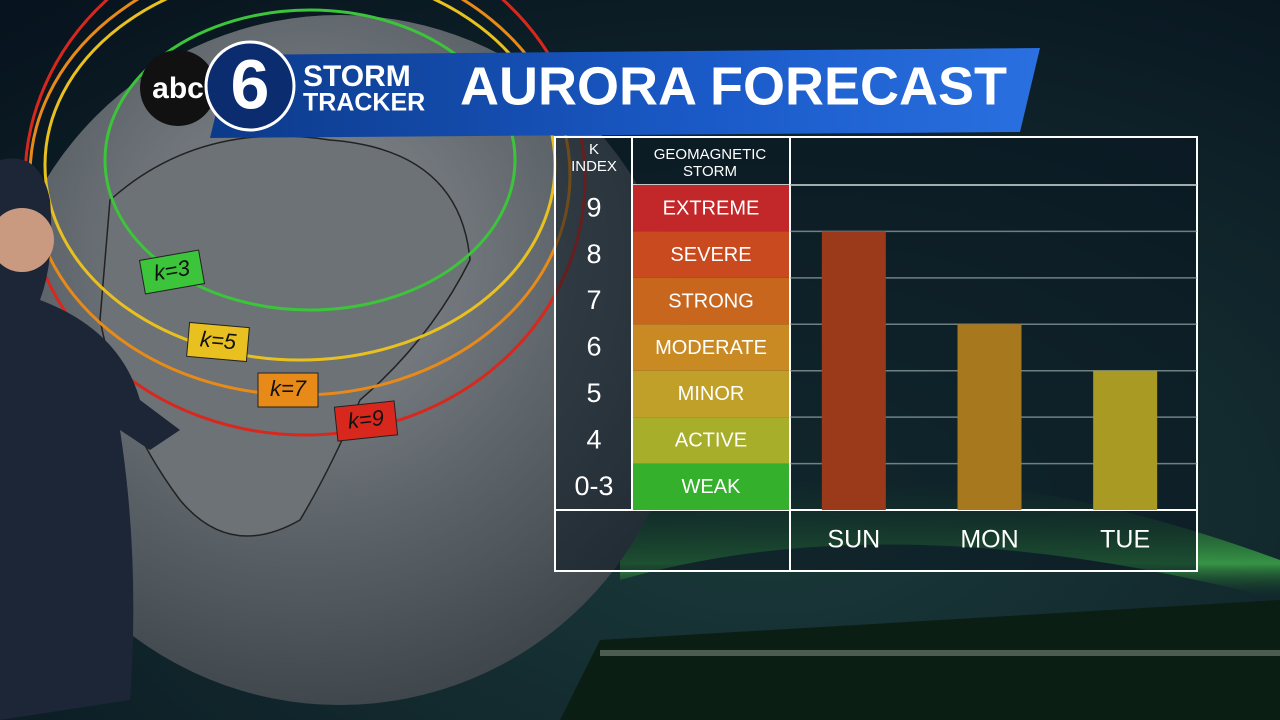 The height and width of the screenshot is (720, 1280). Describe the element at coordinates (90, 439) in the screenshot. I see `presenter` at that location.